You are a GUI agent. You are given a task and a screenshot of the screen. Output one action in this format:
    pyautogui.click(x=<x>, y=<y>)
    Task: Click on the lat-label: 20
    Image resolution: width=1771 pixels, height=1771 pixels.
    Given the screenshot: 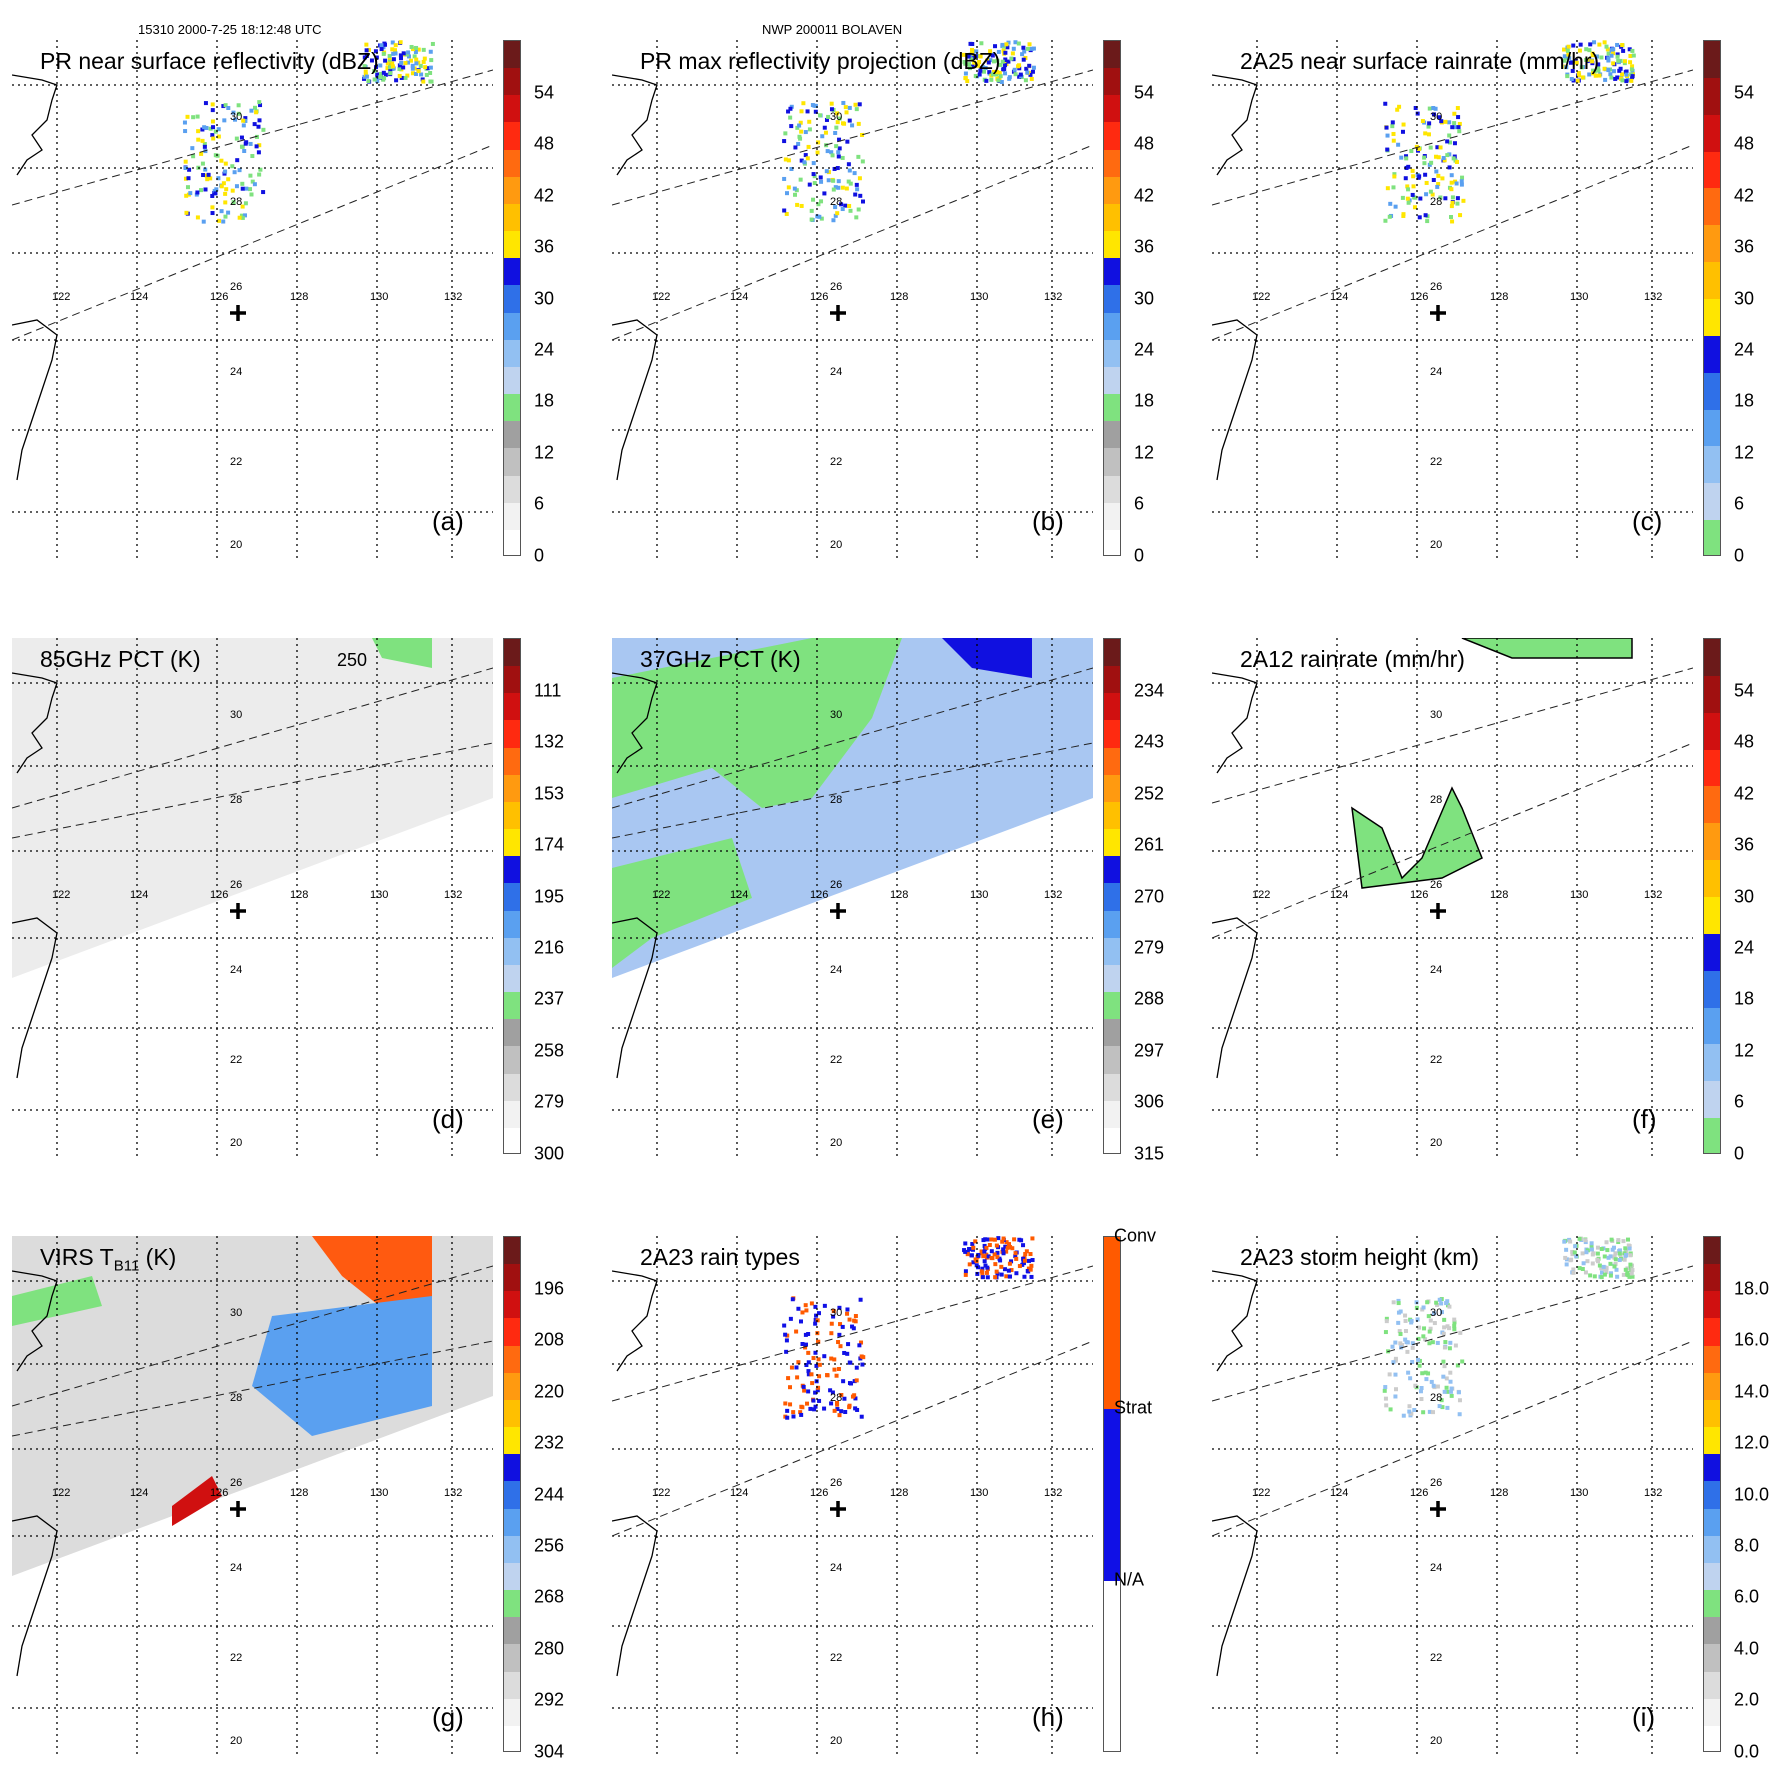 What is the action you would take?
    pyautogui.click(x=836, y=545)
    